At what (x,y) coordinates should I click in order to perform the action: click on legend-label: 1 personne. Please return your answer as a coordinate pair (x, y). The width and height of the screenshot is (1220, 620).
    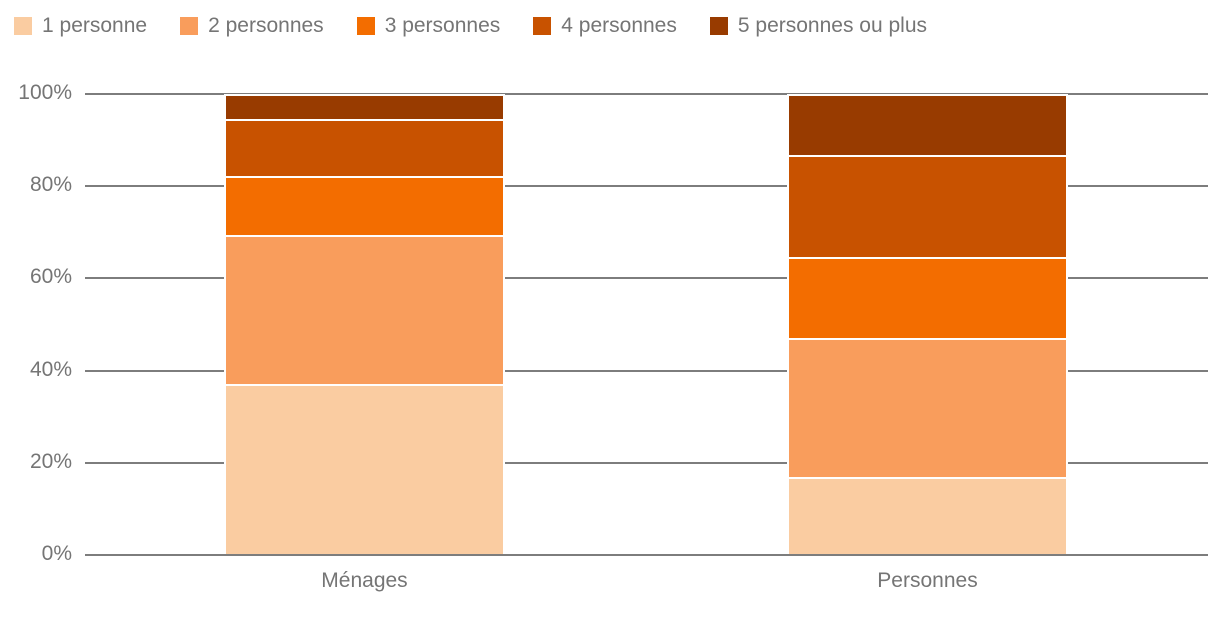
    Looking at the image, I should click on (95, 25).